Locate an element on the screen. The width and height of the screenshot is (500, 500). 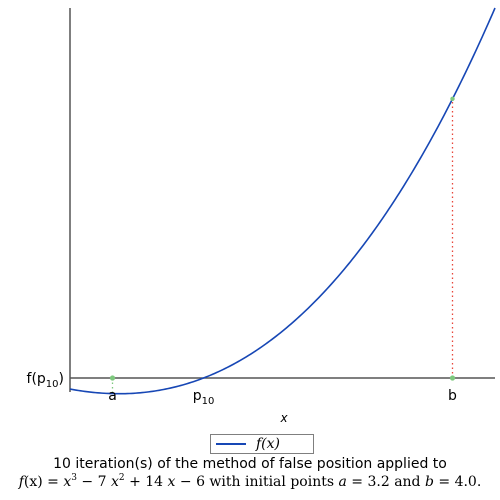
caption-func-name: f is located at coordinates (21, 482).